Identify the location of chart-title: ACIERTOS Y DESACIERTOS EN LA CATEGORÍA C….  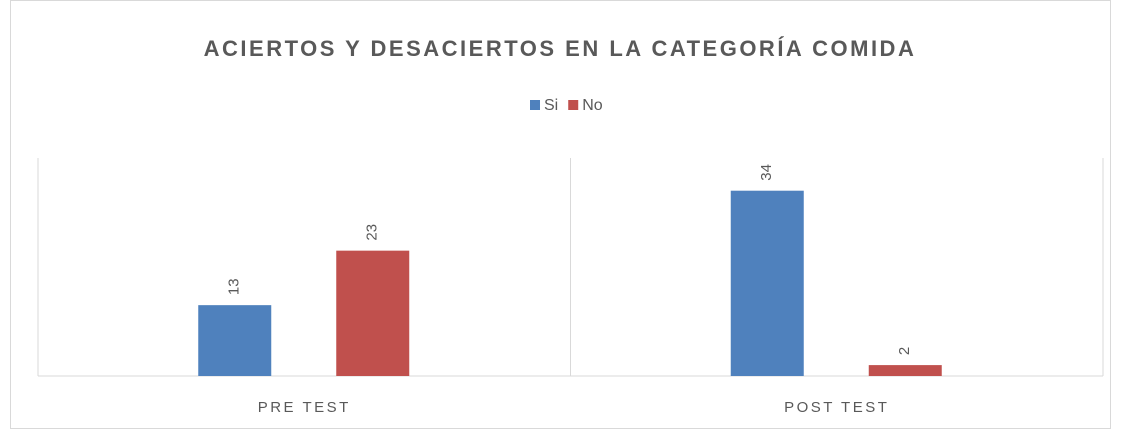
(560, 48).